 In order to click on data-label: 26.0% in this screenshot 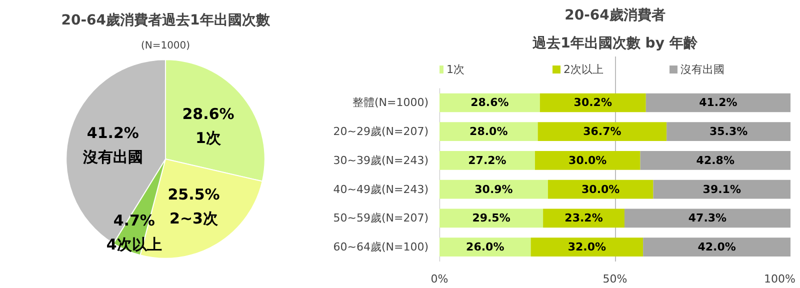, I will do `click(485, 247)`.